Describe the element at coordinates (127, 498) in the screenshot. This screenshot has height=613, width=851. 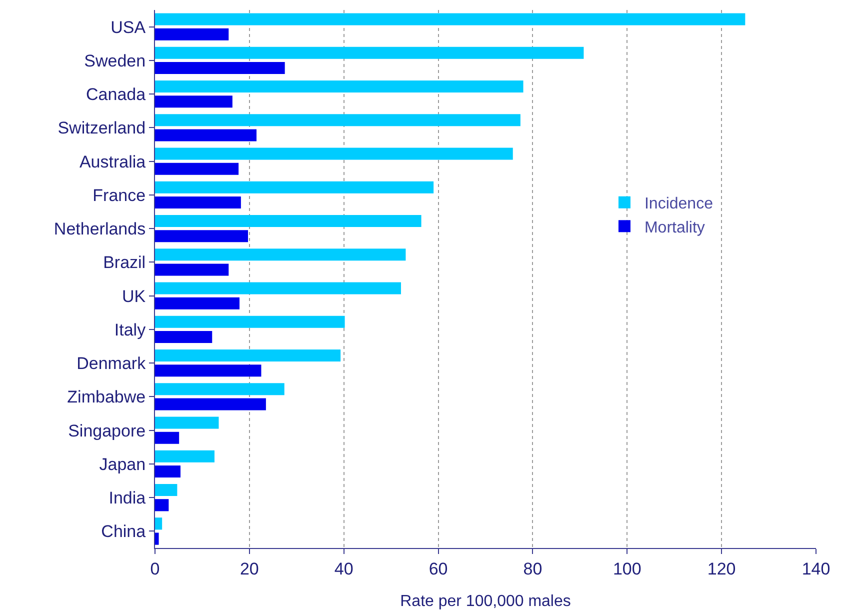
I see `y-tick-label: India` at that location.